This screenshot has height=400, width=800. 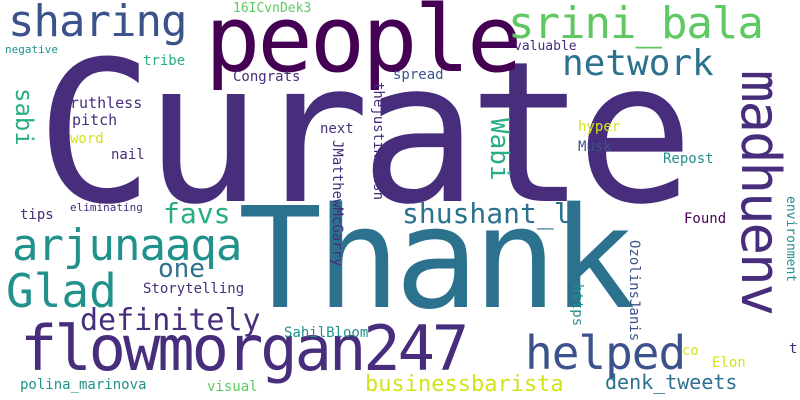 I want to click on word-spread: spread, so click(x=418, y=75).